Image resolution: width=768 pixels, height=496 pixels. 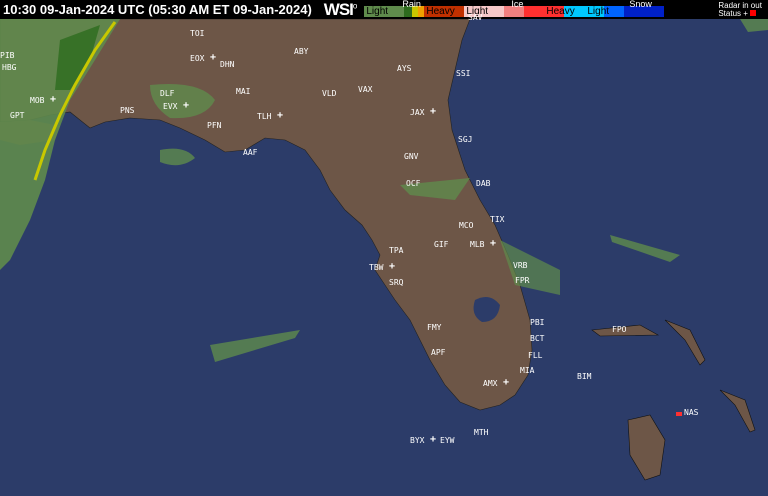 I want to click on station-label-dlf: DLF, so click(x=167, y=93).